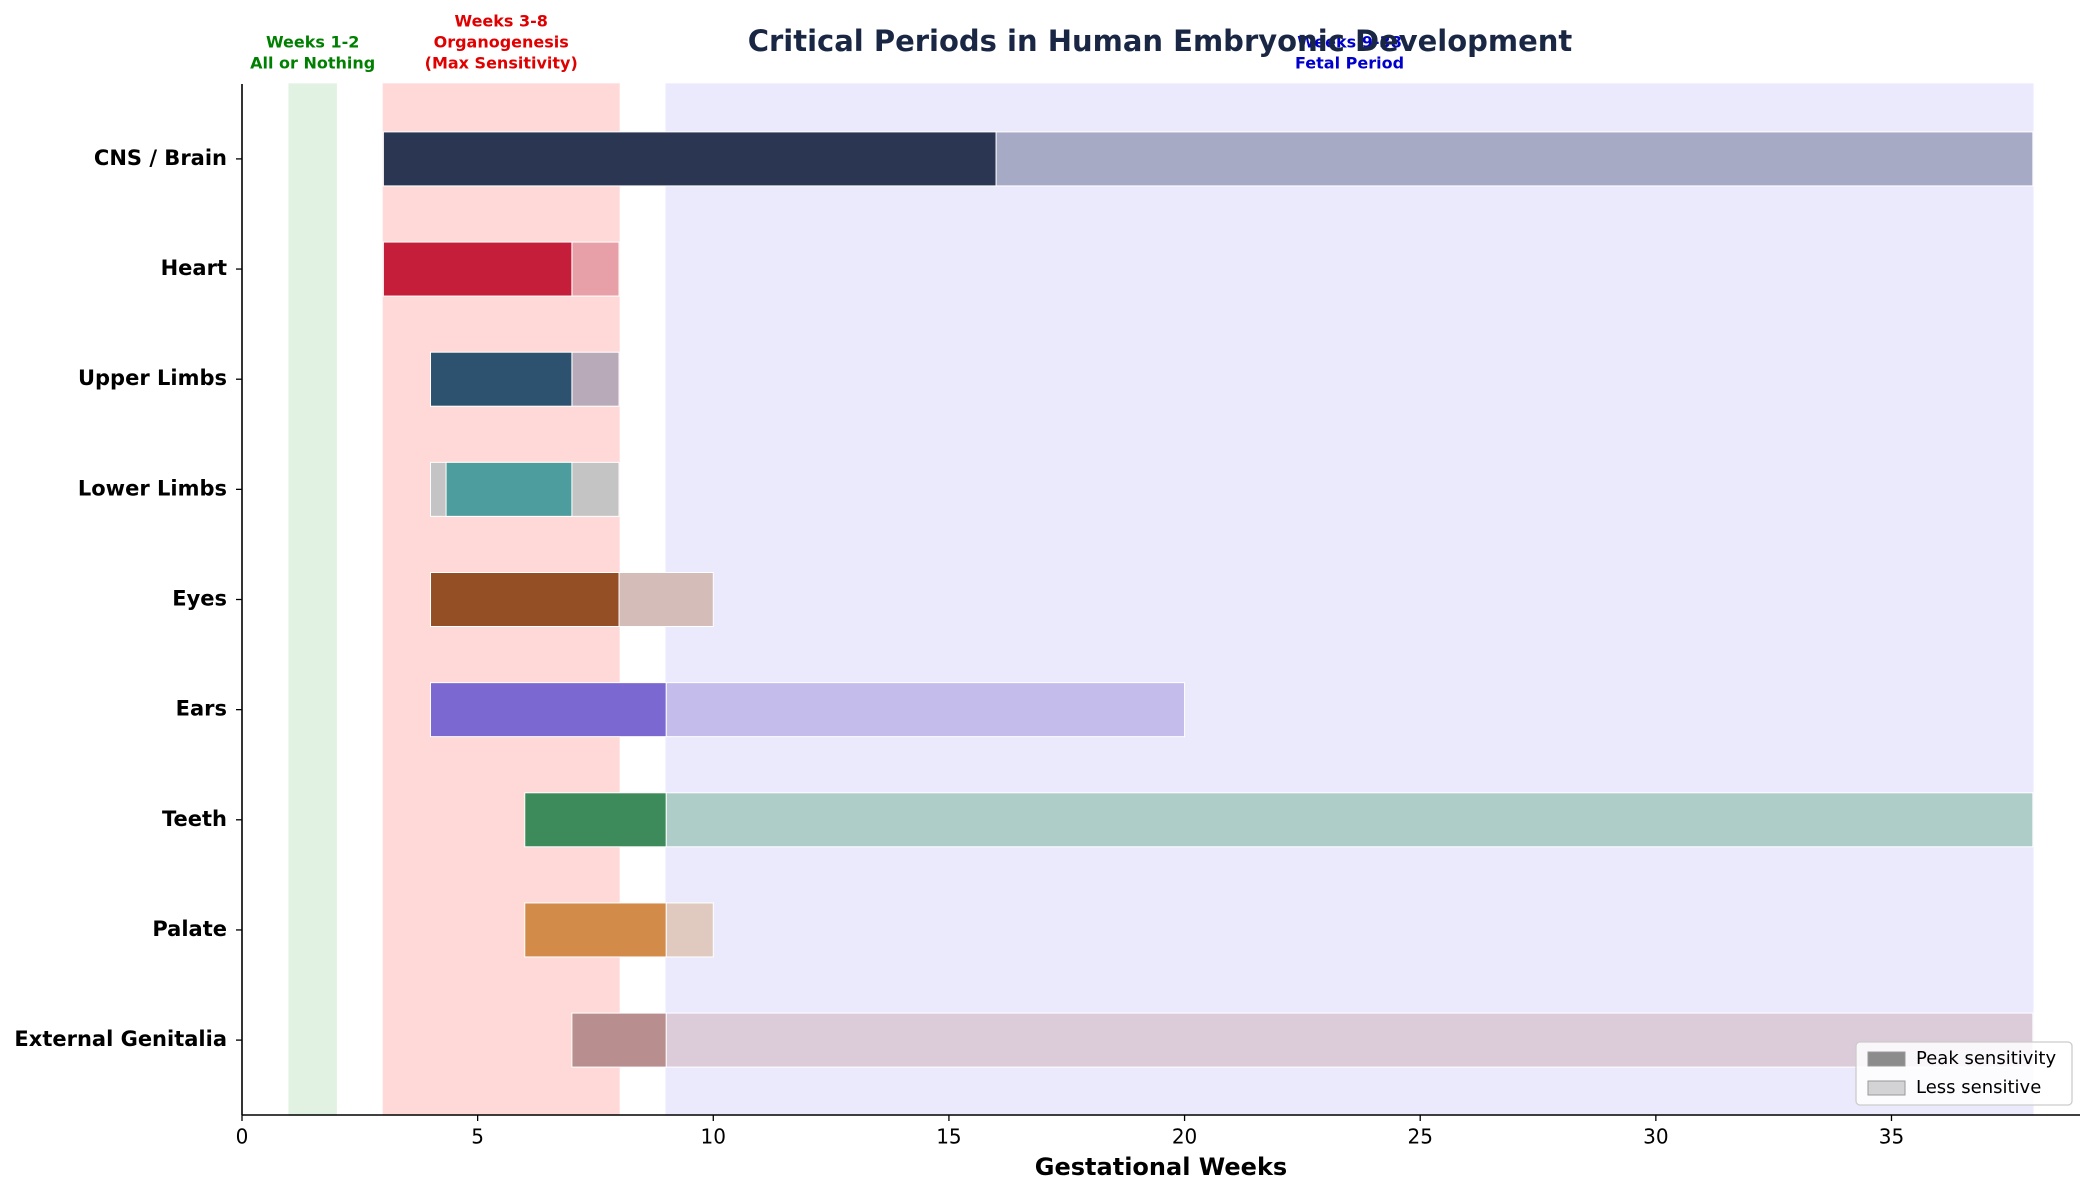 This screenshot has width=2085, height=1191. What do you see at coordinates (1986, 1058) in the screenshot?
I see `legend-label: Peak sensitivity` at bounding box center [1986, 1058].